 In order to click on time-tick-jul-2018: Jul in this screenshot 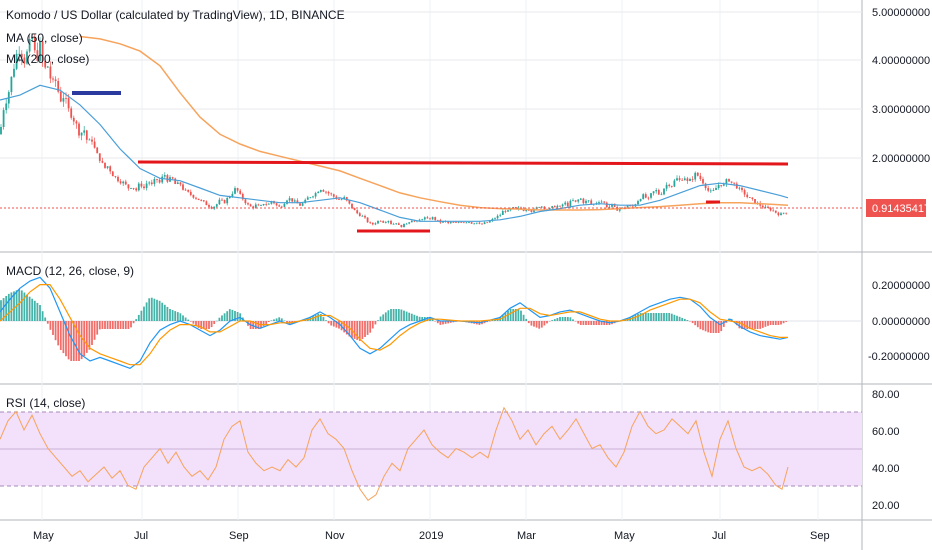, I will do `click(141, 536)`.